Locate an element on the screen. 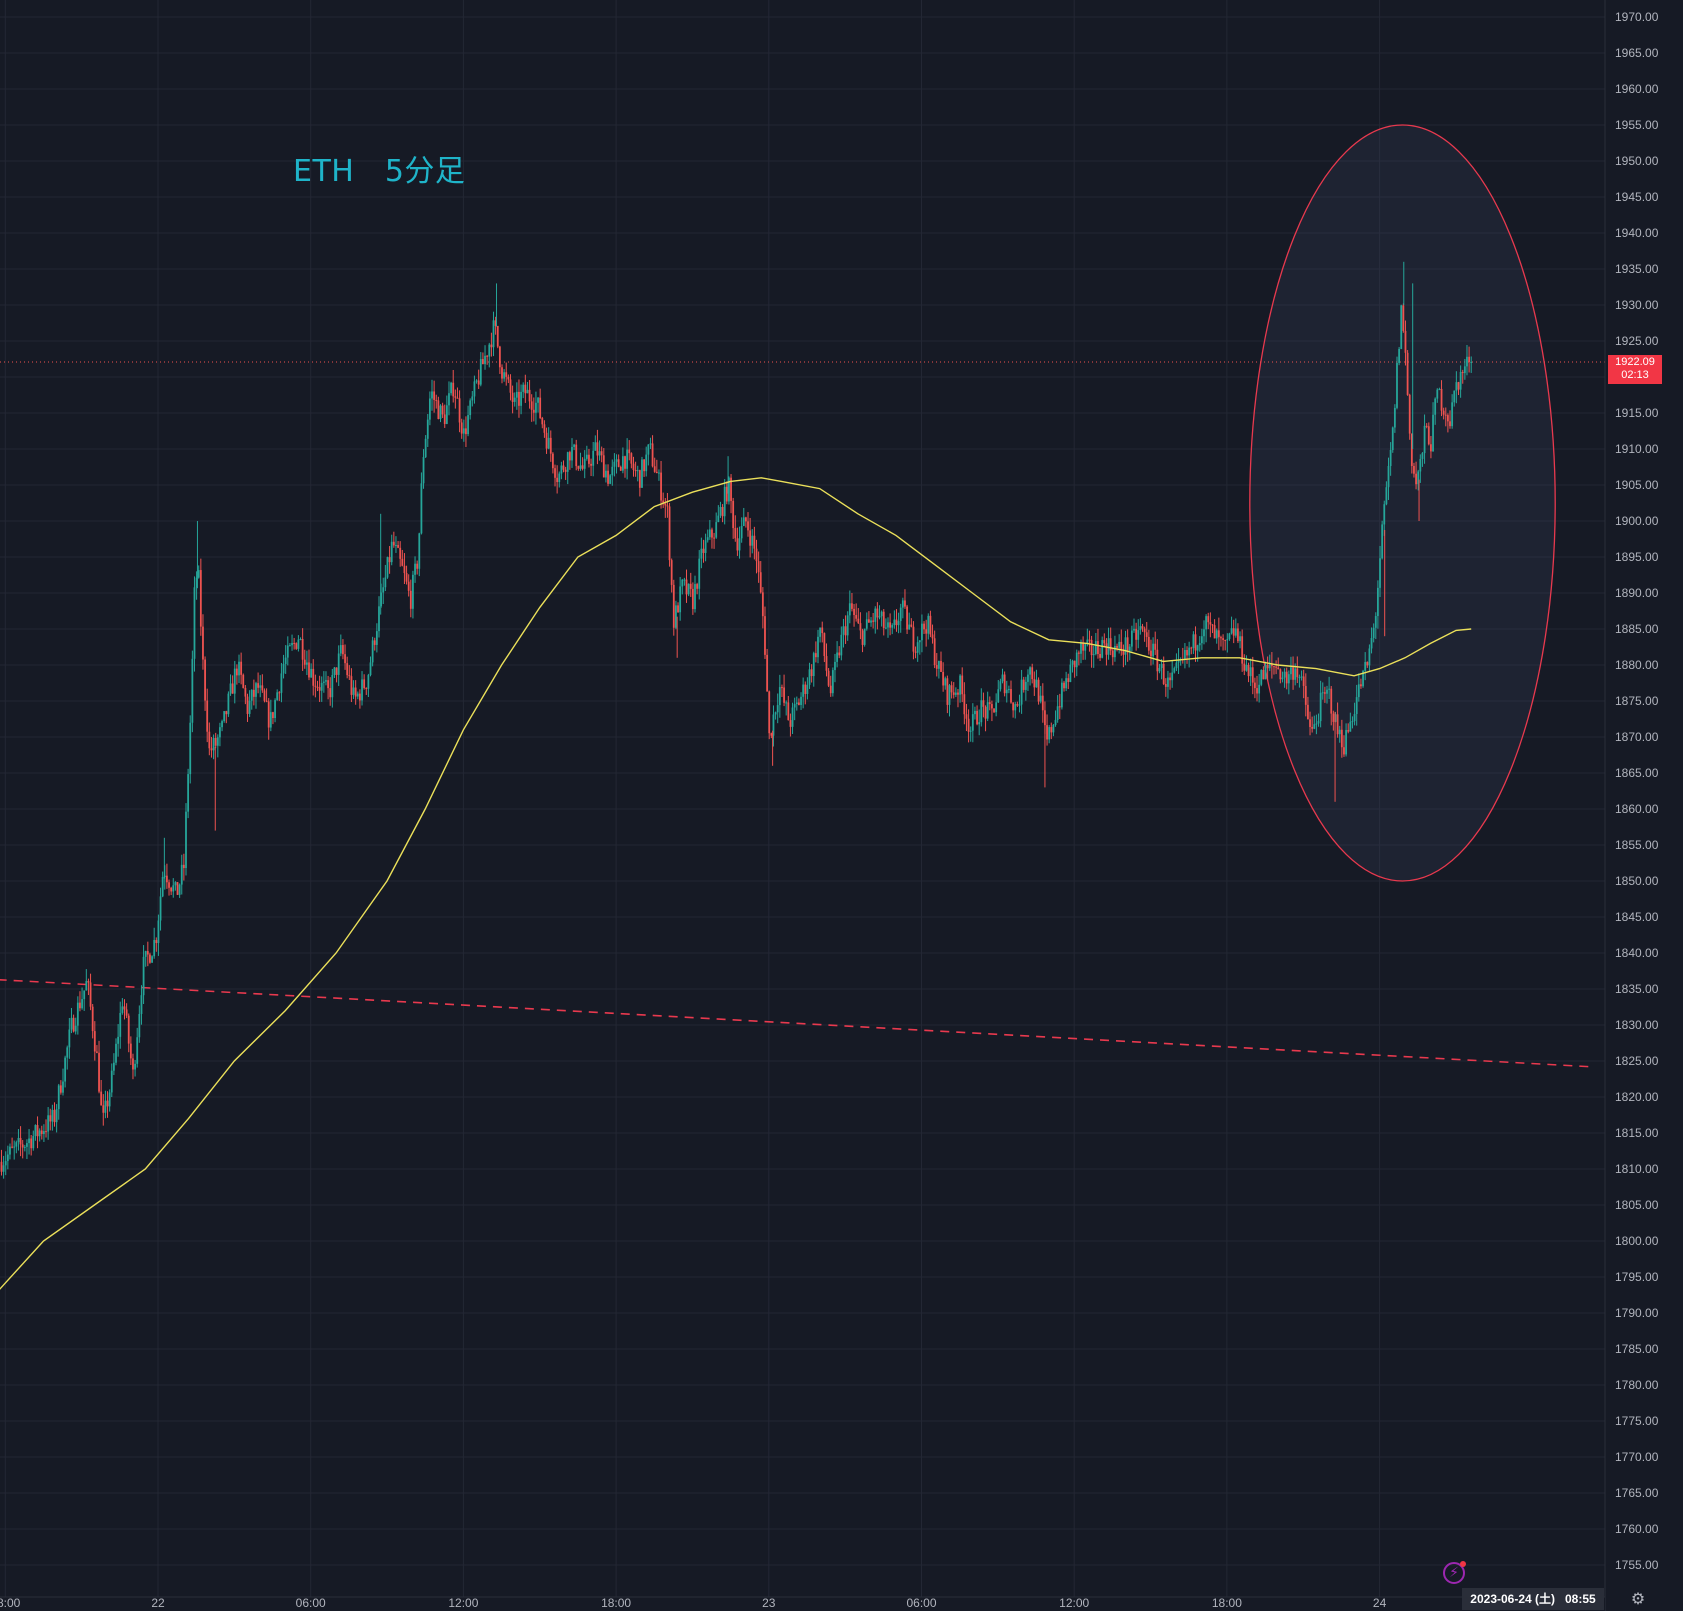 The width and height of the screenshot is (1683, 1611). chart-title: ETH 5分足 is located at coordinates (379, 171).